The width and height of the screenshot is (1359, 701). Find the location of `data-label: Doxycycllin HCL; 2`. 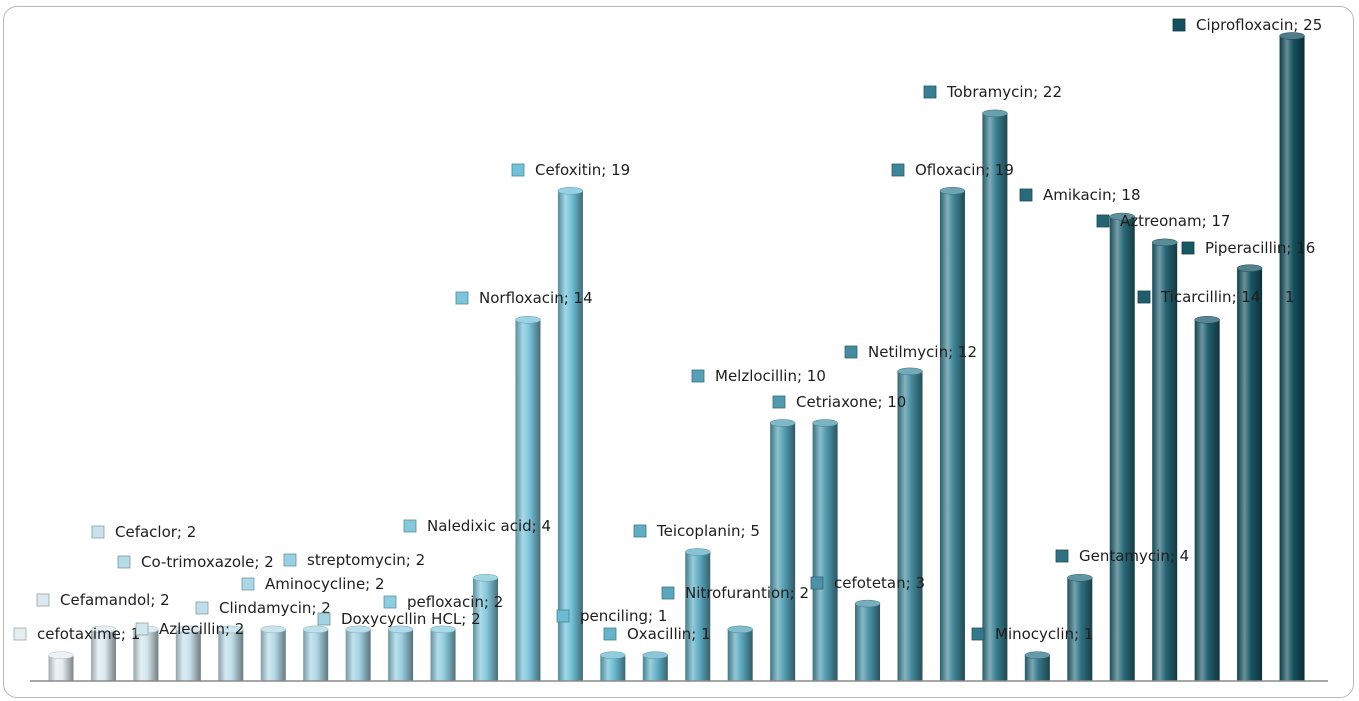

data-label: Doxycycllin HCL; 2 is located at coordinates (411, 619).